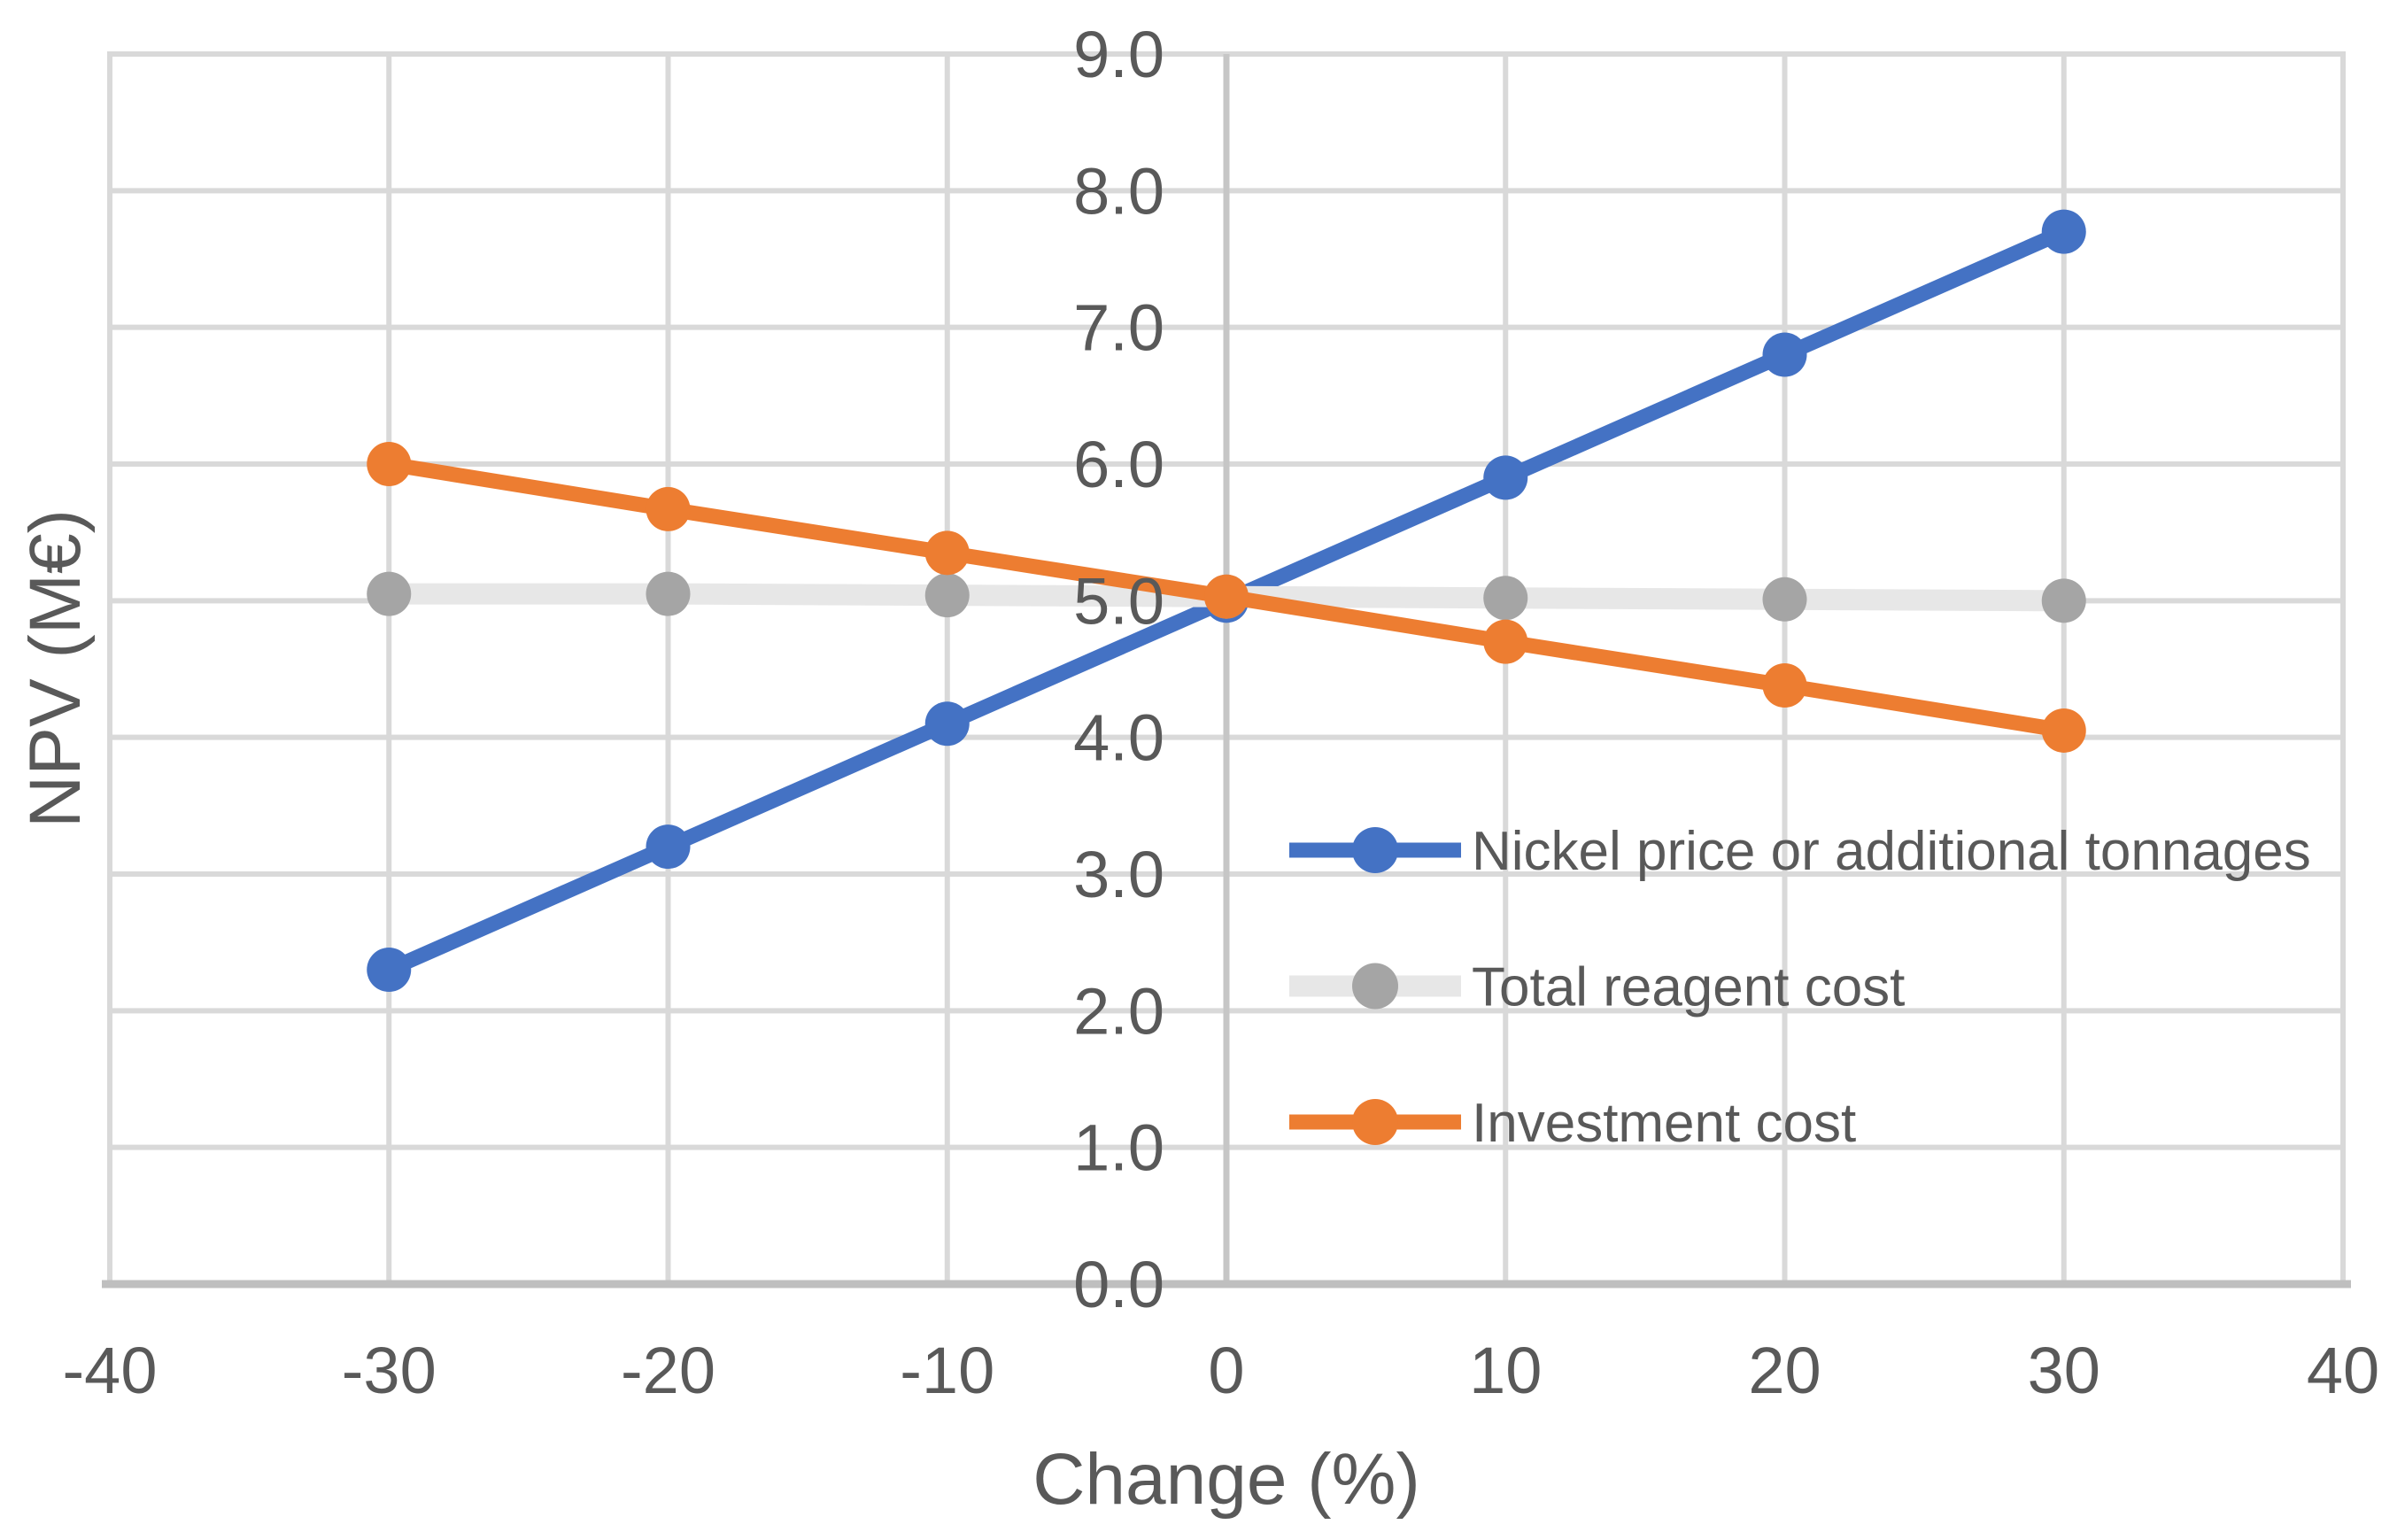  What do you see at coordinates (1784, 1370) in the screenshot?
I see `x-tick-label: 20` at bounding box center [1784, 1370].